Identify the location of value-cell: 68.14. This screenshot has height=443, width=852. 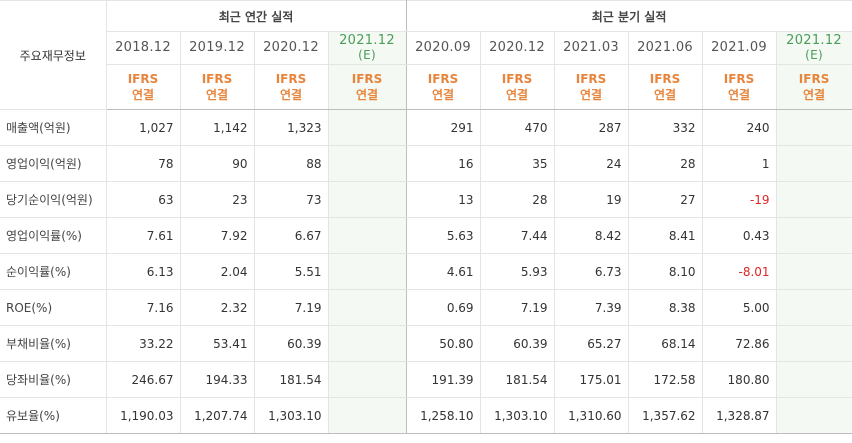
(665, 343).